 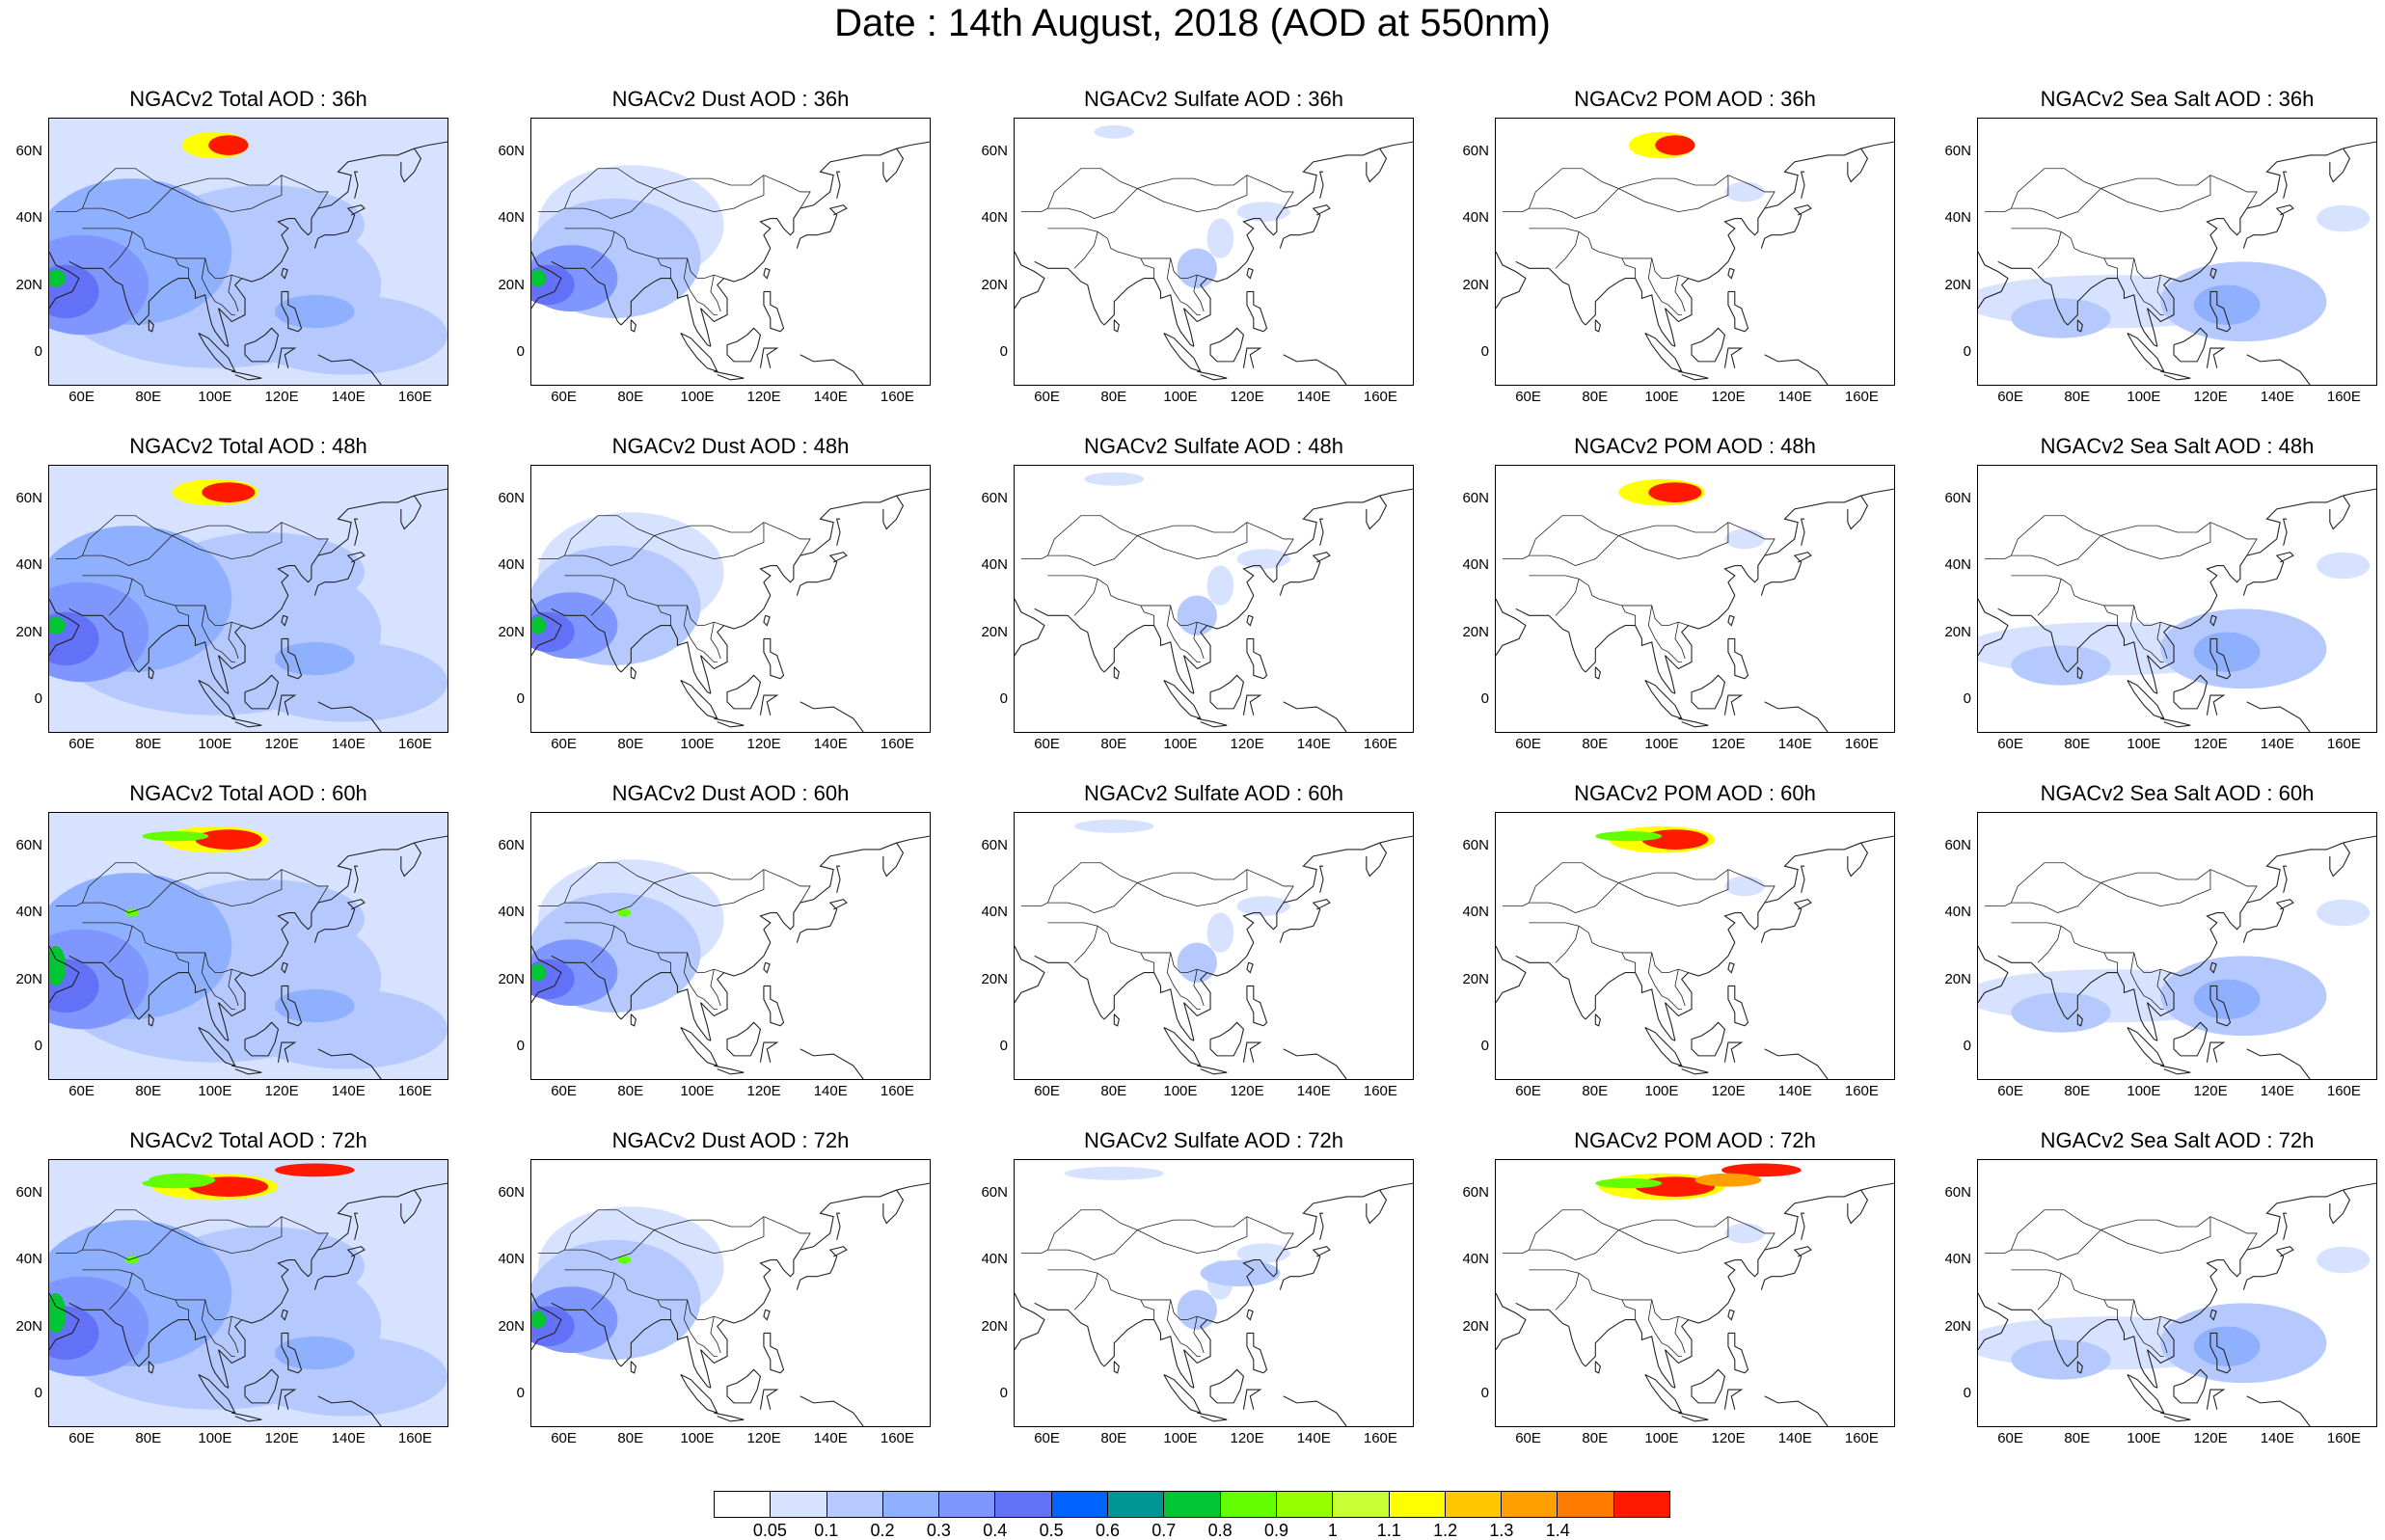 What do you see at coordinates (996, 1530) in the screenshot?
I see `colorbar-label: 0.4` at bounding box center [996, 1530].